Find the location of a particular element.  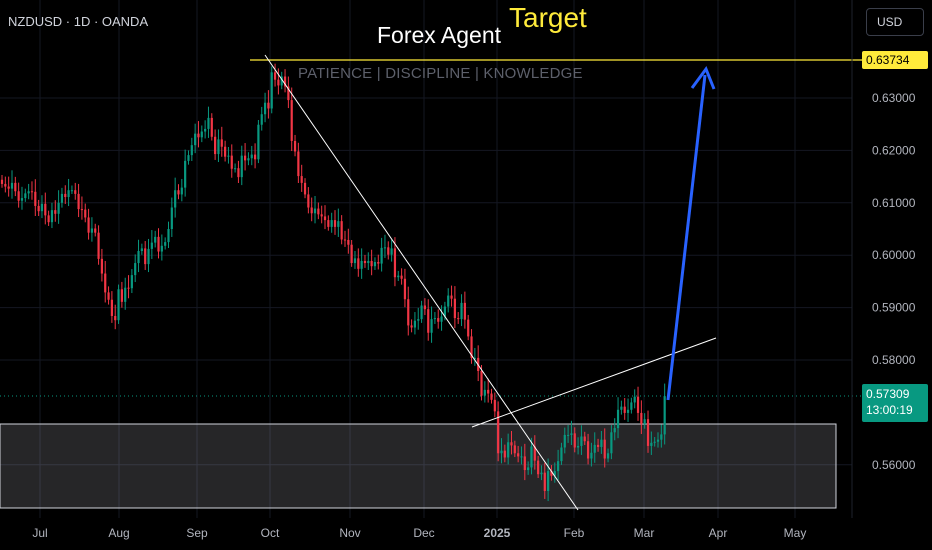

y-tick-label: 0.58000 is located at coordinates (894, 360).